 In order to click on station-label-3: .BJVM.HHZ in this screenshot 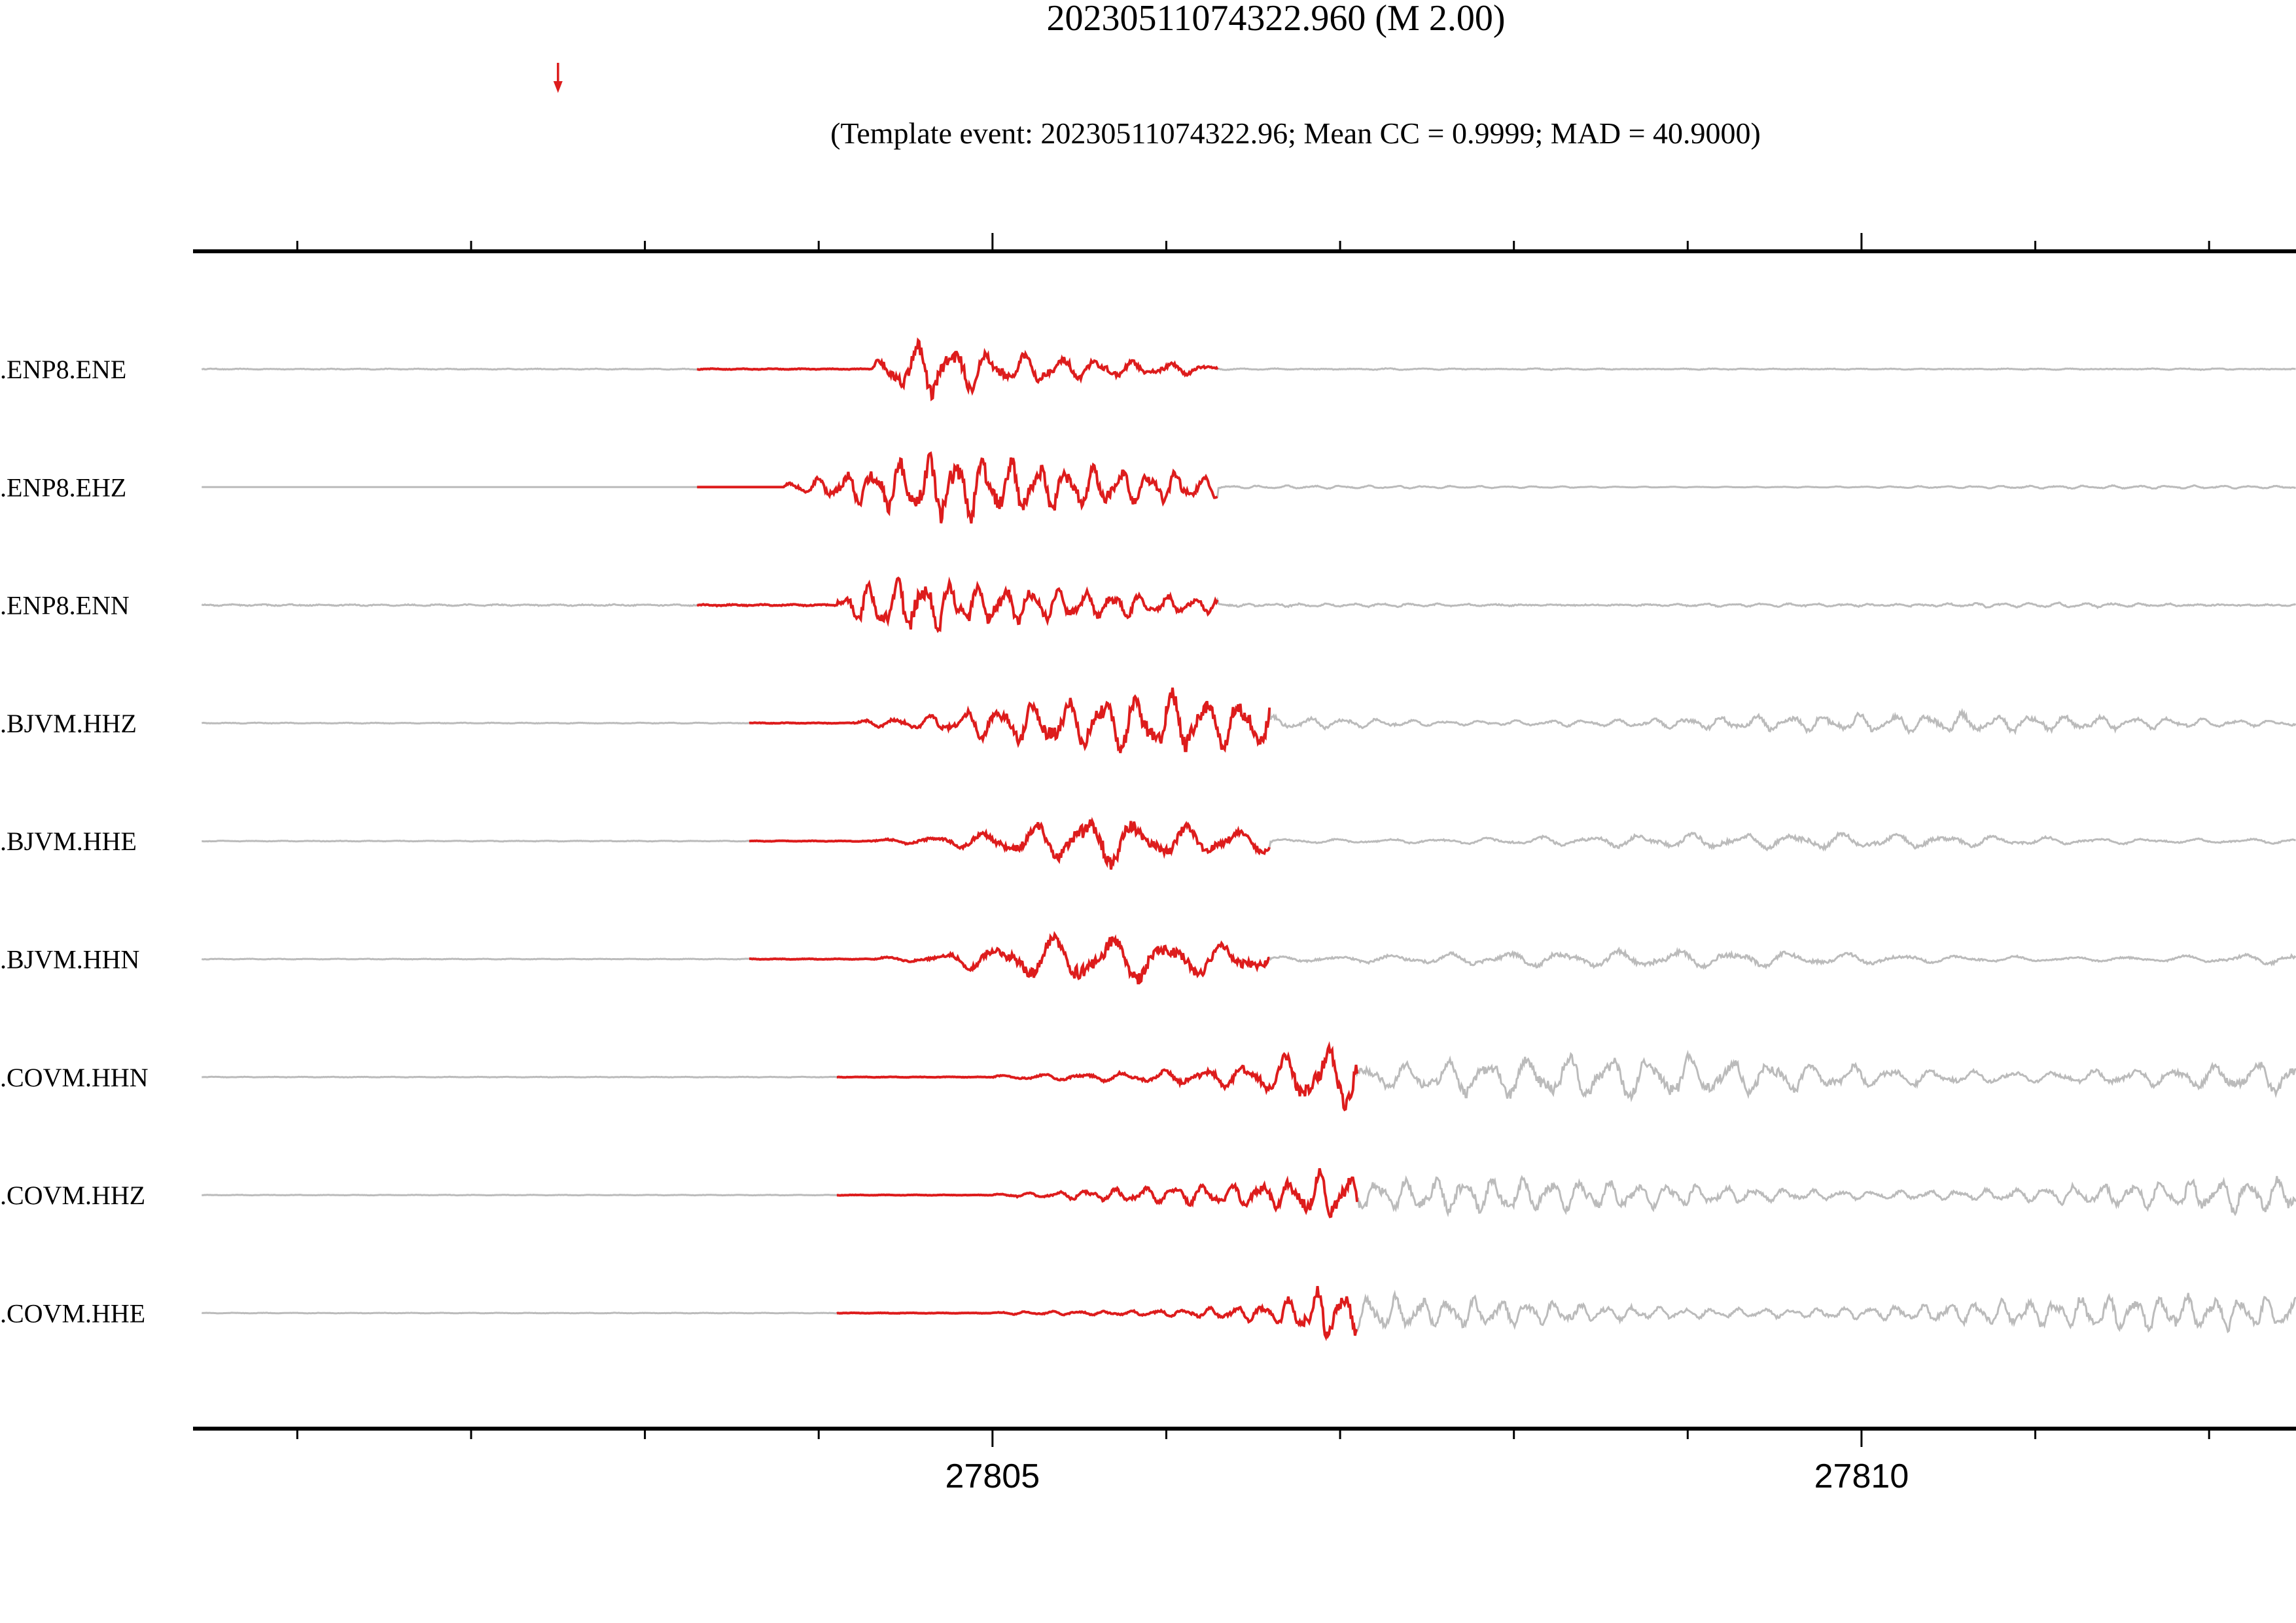, I will do `click(68, 723)`.